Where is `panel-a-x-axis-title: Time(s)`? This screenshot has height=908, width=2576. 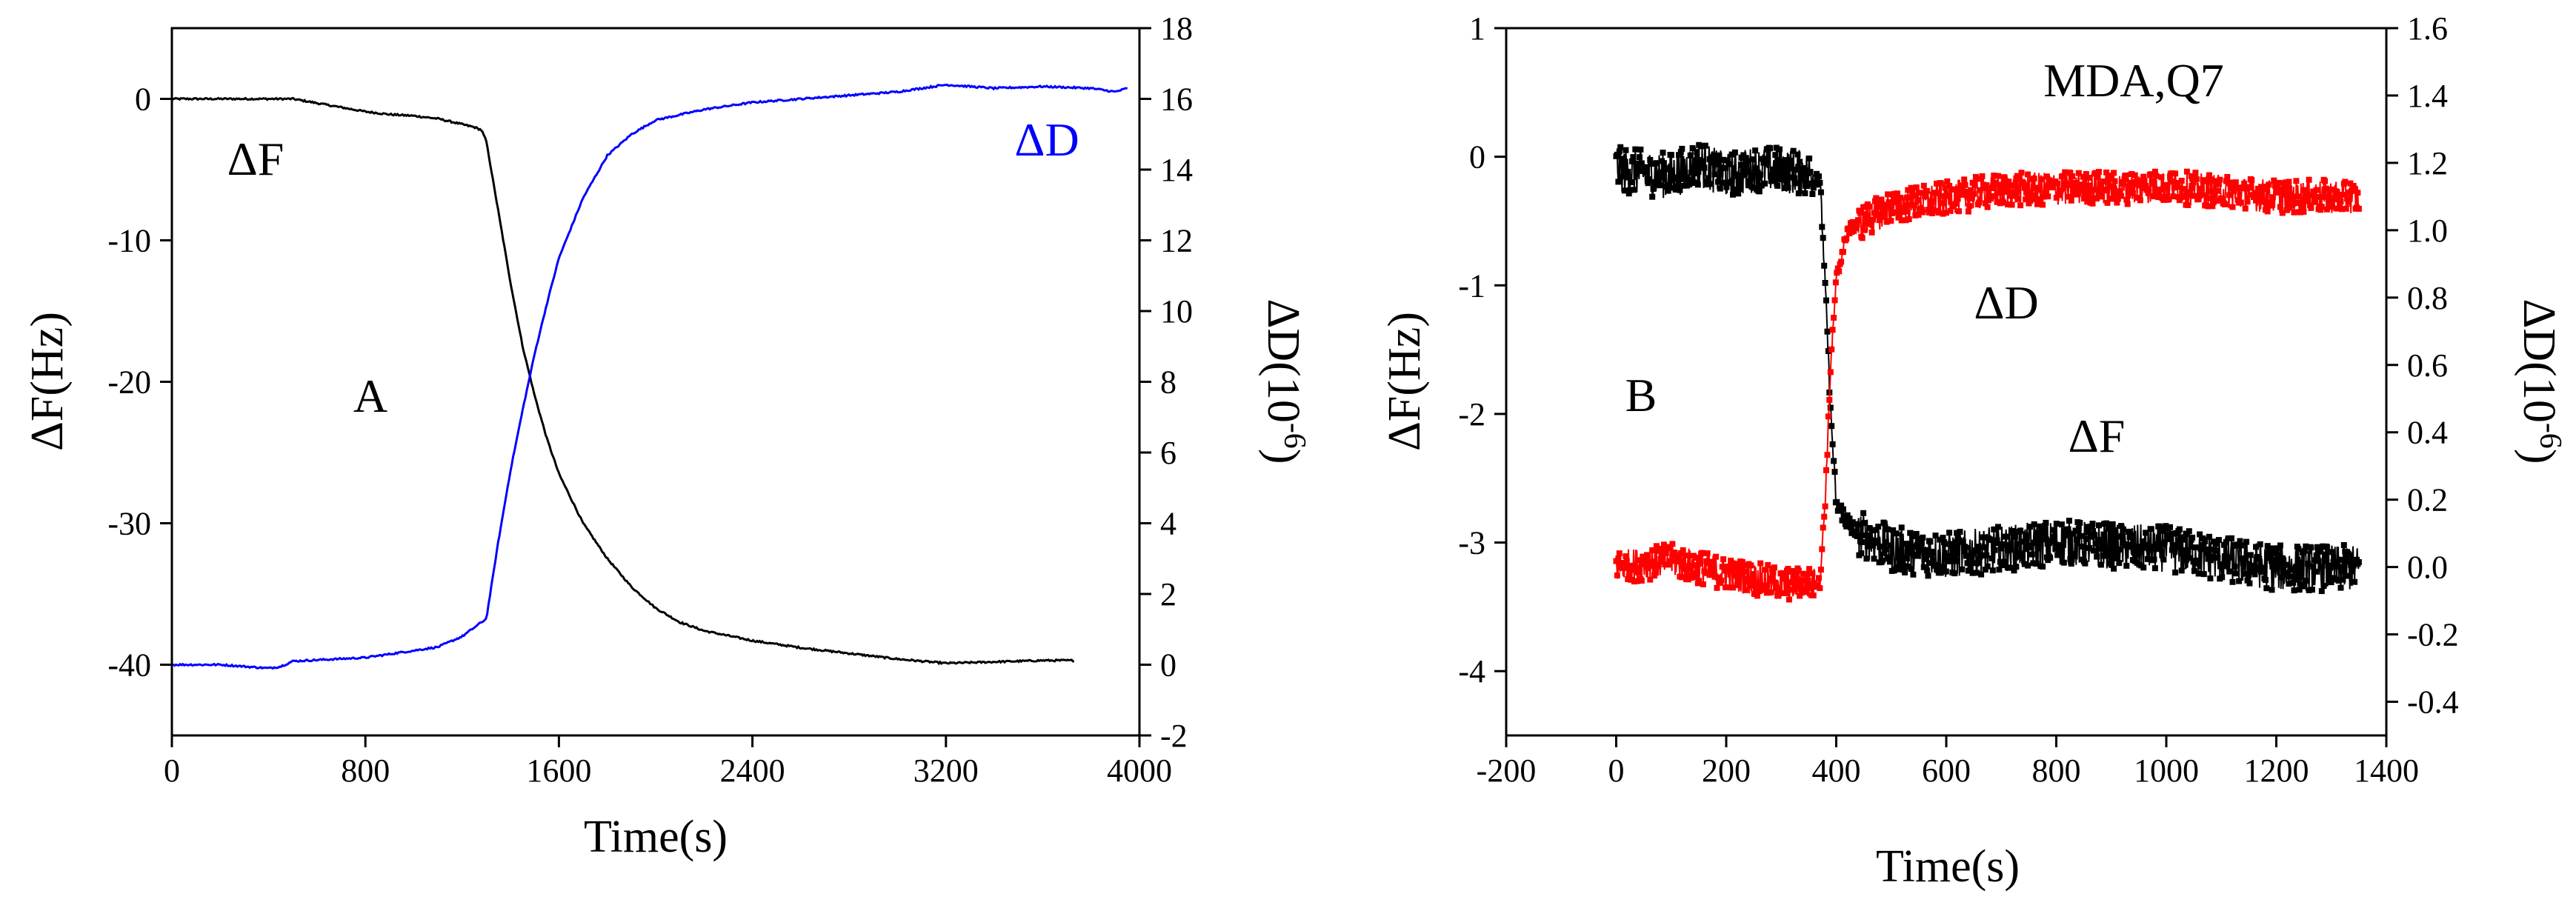
panel-a-x-axis-title: Time(s) is located at coordinates (656, 837).